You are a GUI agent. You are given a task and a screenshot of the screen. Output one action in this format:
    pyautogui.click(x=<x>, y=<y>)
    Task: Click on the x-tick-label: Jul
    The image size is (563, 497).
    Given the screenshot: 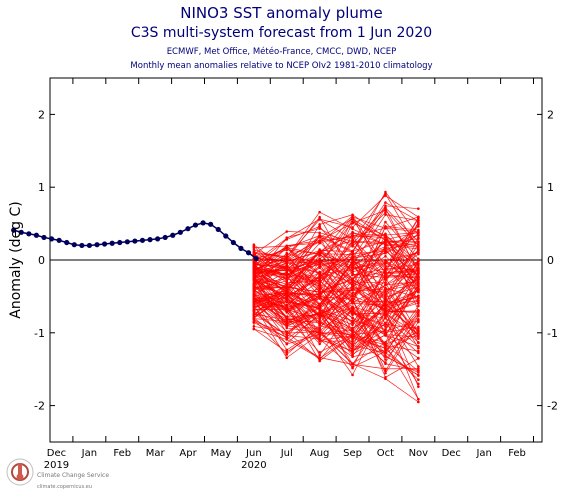 What is the action you would take?
    pyautogui.click(x=286, y=453)
    